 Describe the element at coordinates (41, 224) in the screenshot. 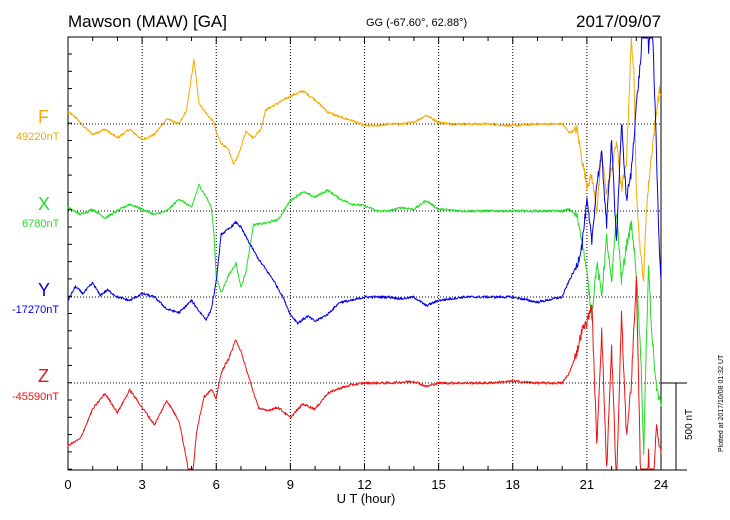

I see `baseline-label-x: 6780nT` at that location.